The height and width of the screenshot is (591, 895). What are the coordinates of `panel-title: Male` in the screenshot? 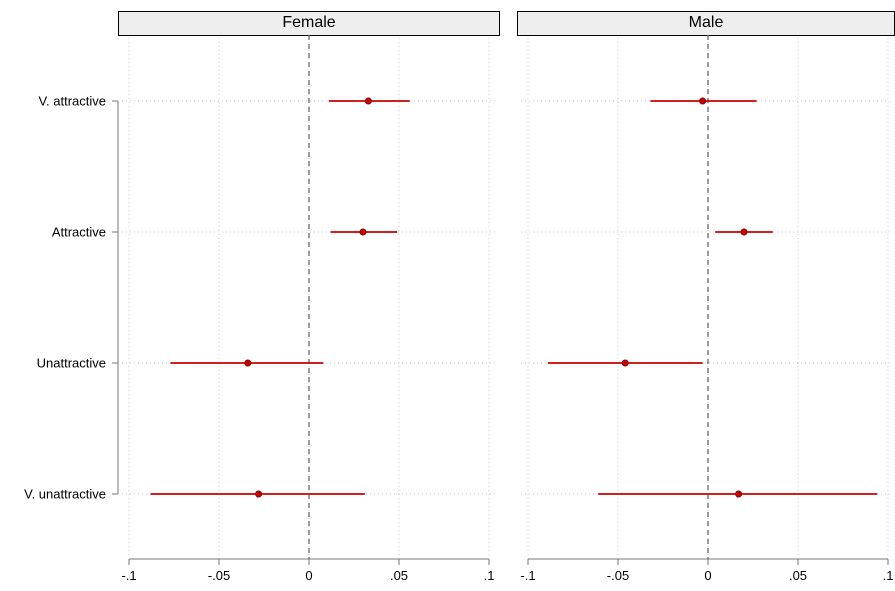 It's located at (706, 22).